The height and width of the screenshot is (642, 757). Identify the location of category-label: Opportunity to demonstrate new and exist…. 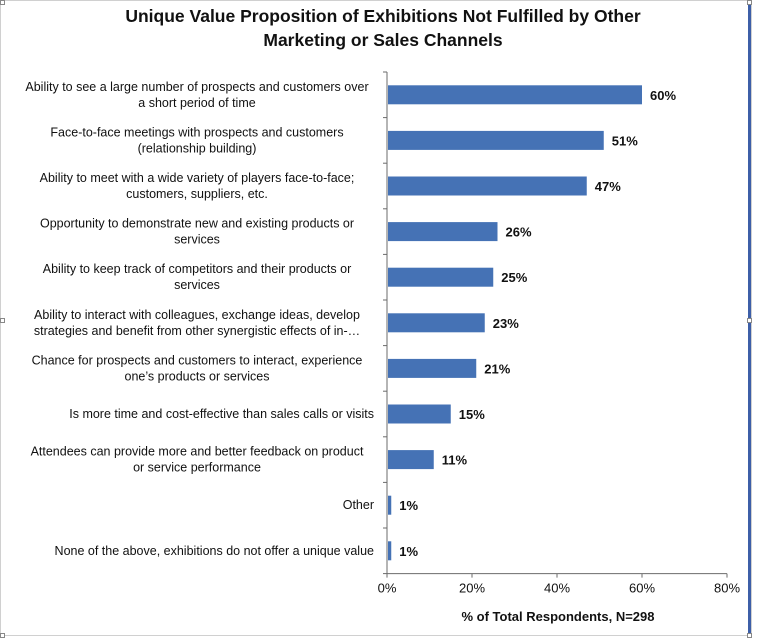
(197, 224).